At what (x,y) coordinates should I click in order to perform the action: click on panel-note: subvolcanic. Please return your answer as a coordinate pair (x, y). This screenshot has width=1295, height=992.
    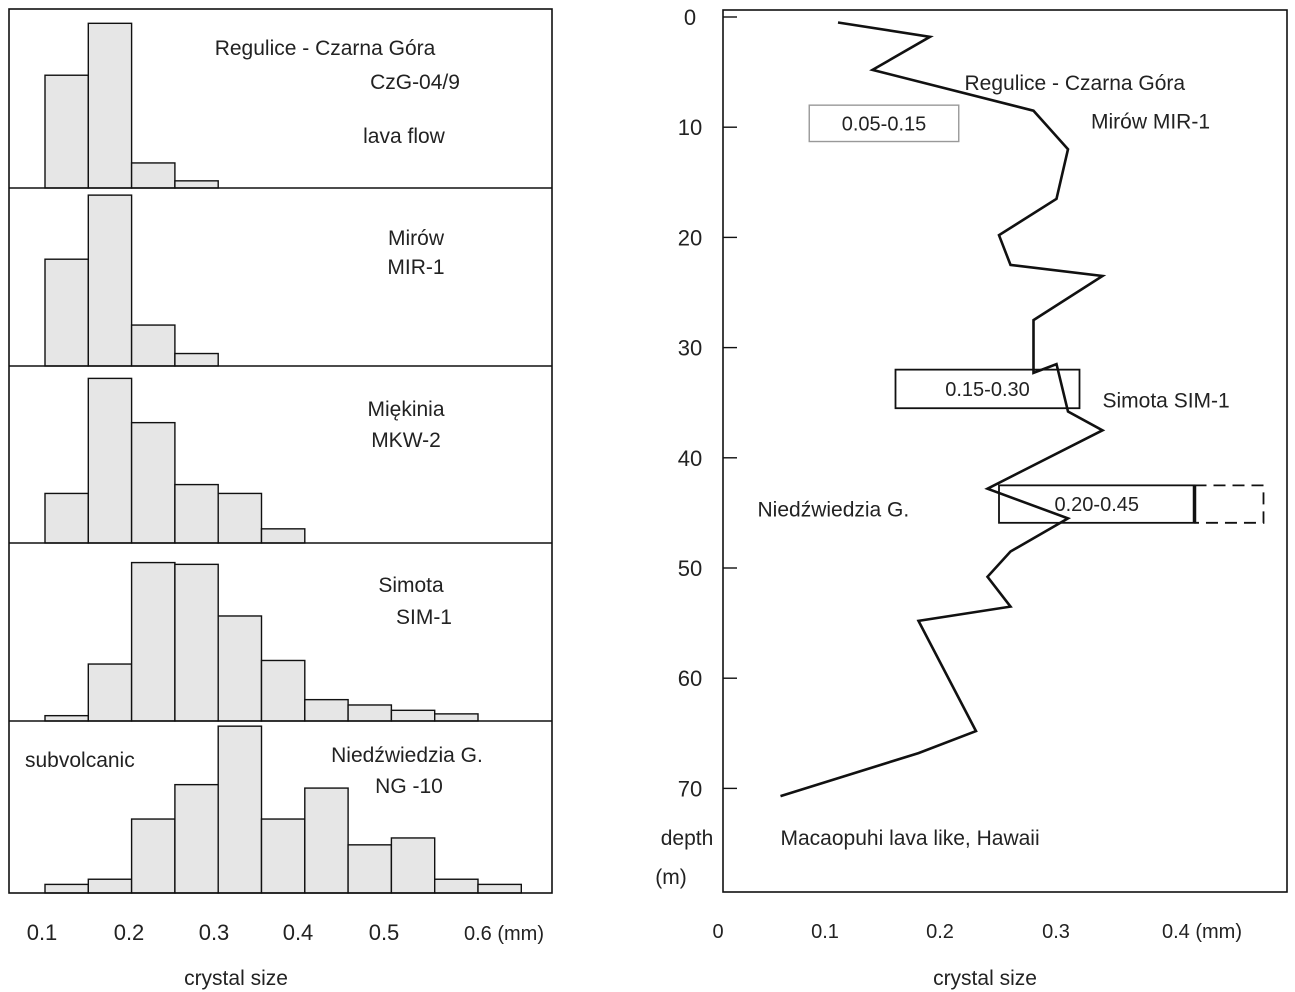
    Looking at the image, I should click on (80, 760).